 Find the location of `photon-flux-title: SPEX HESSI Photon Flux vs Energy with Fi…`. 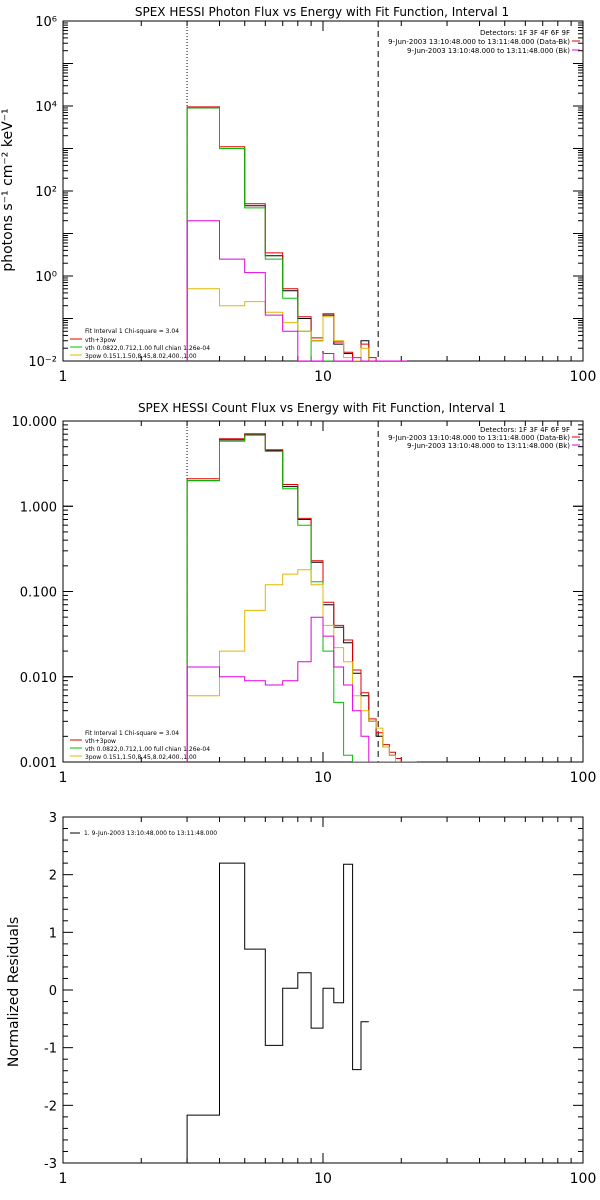

photon-flux-title: SPEX HESSI Photon Flux vs Energy with Fi… is located at coordinates (322, 12).